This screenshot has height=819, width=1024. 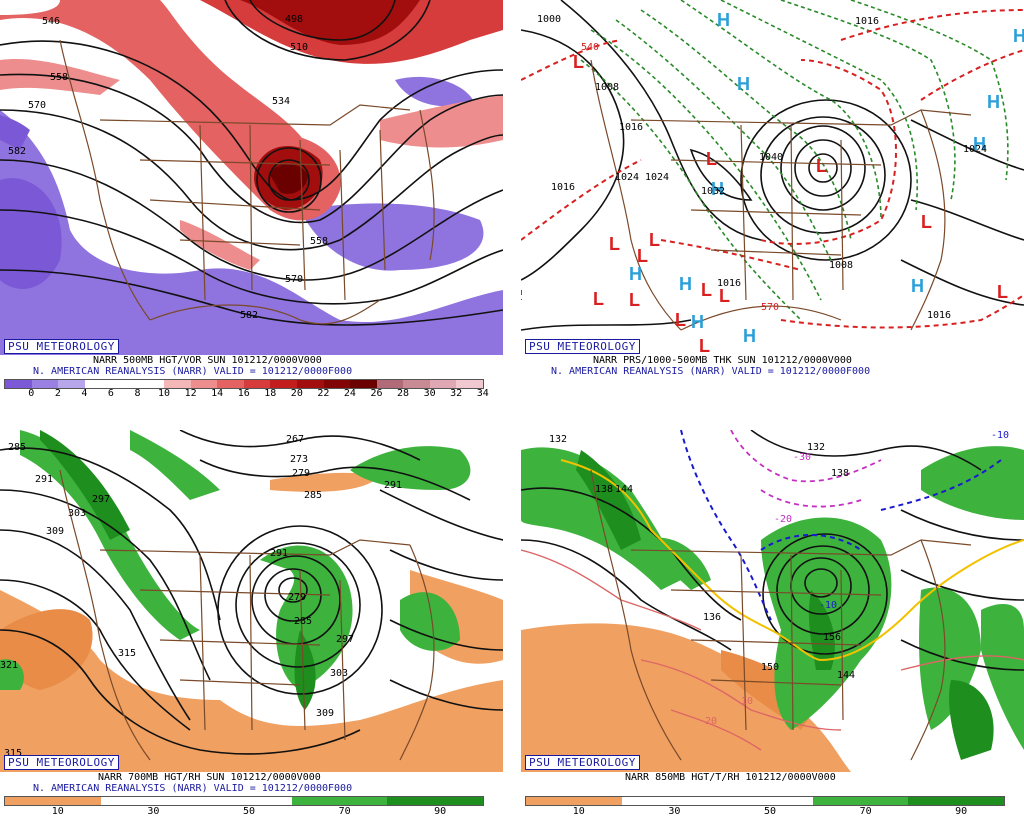 What do you see at coordinates (558, 439) in the screenshot?
I see `contour-label: 132` at bounding box center [558, 439].